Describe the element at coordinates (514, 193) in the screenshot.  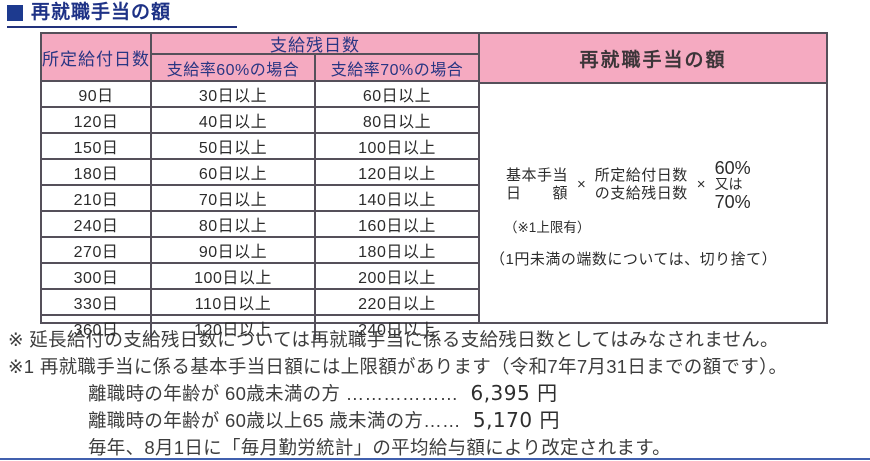
I see `formula-term1-line2-left: 日` at that location.